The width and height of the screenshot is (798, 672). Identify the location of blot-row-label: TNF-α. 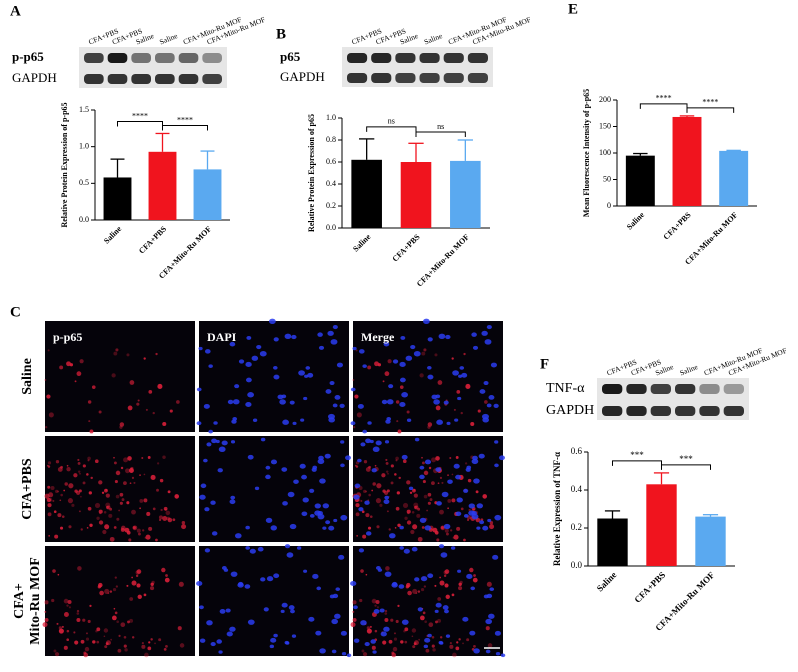
(565, 388).